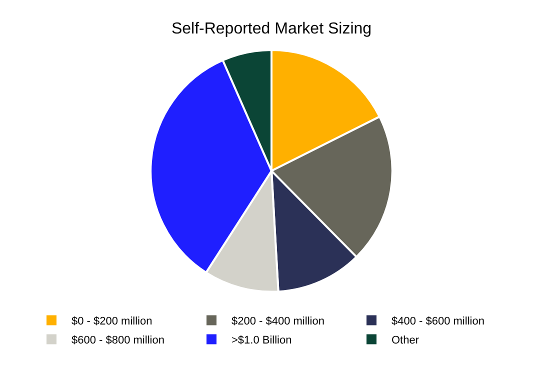  I want to click on legend-label: $600 - $800 million, so click(118, 340).